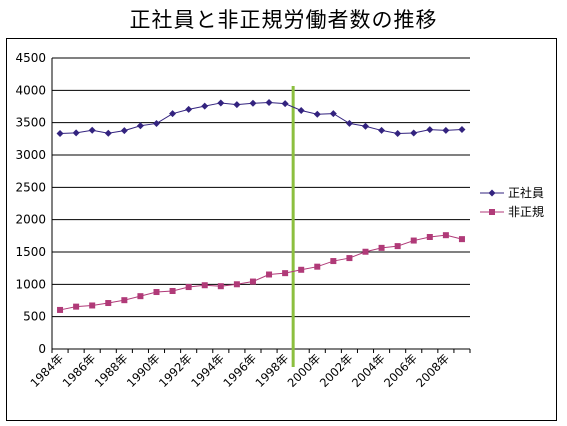 This screenshot has height=426, width=567. Describe the element at coordinates (336, 370) in the screenshot. I see `x-tick-label: 2002年` at that location.